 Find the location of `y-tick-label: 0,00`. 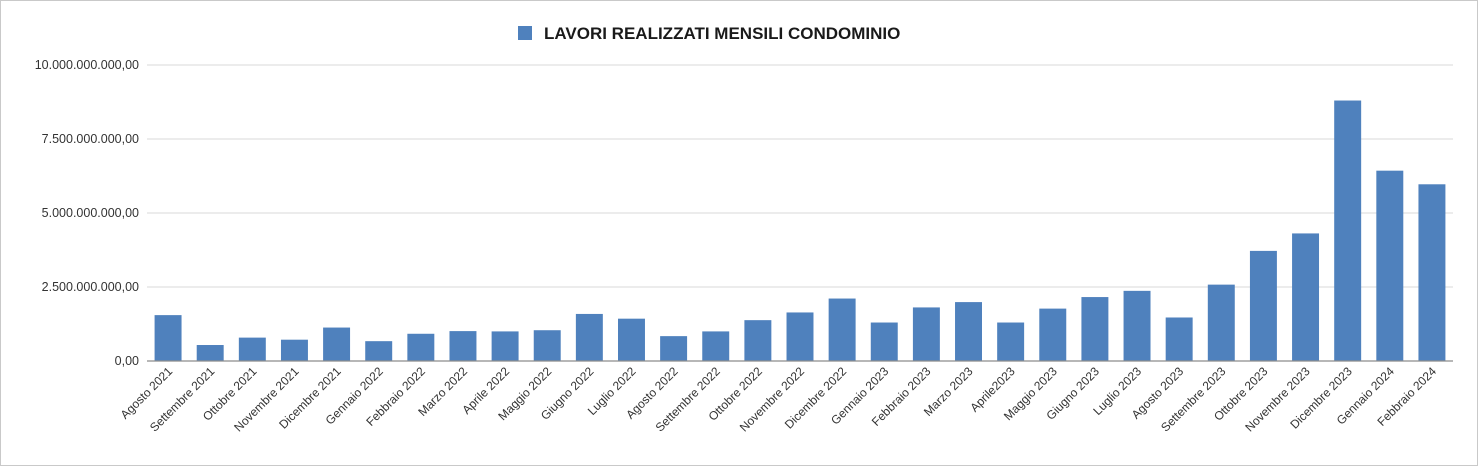

y-tick-label: 0,00 is located at coordinates (127, 361).